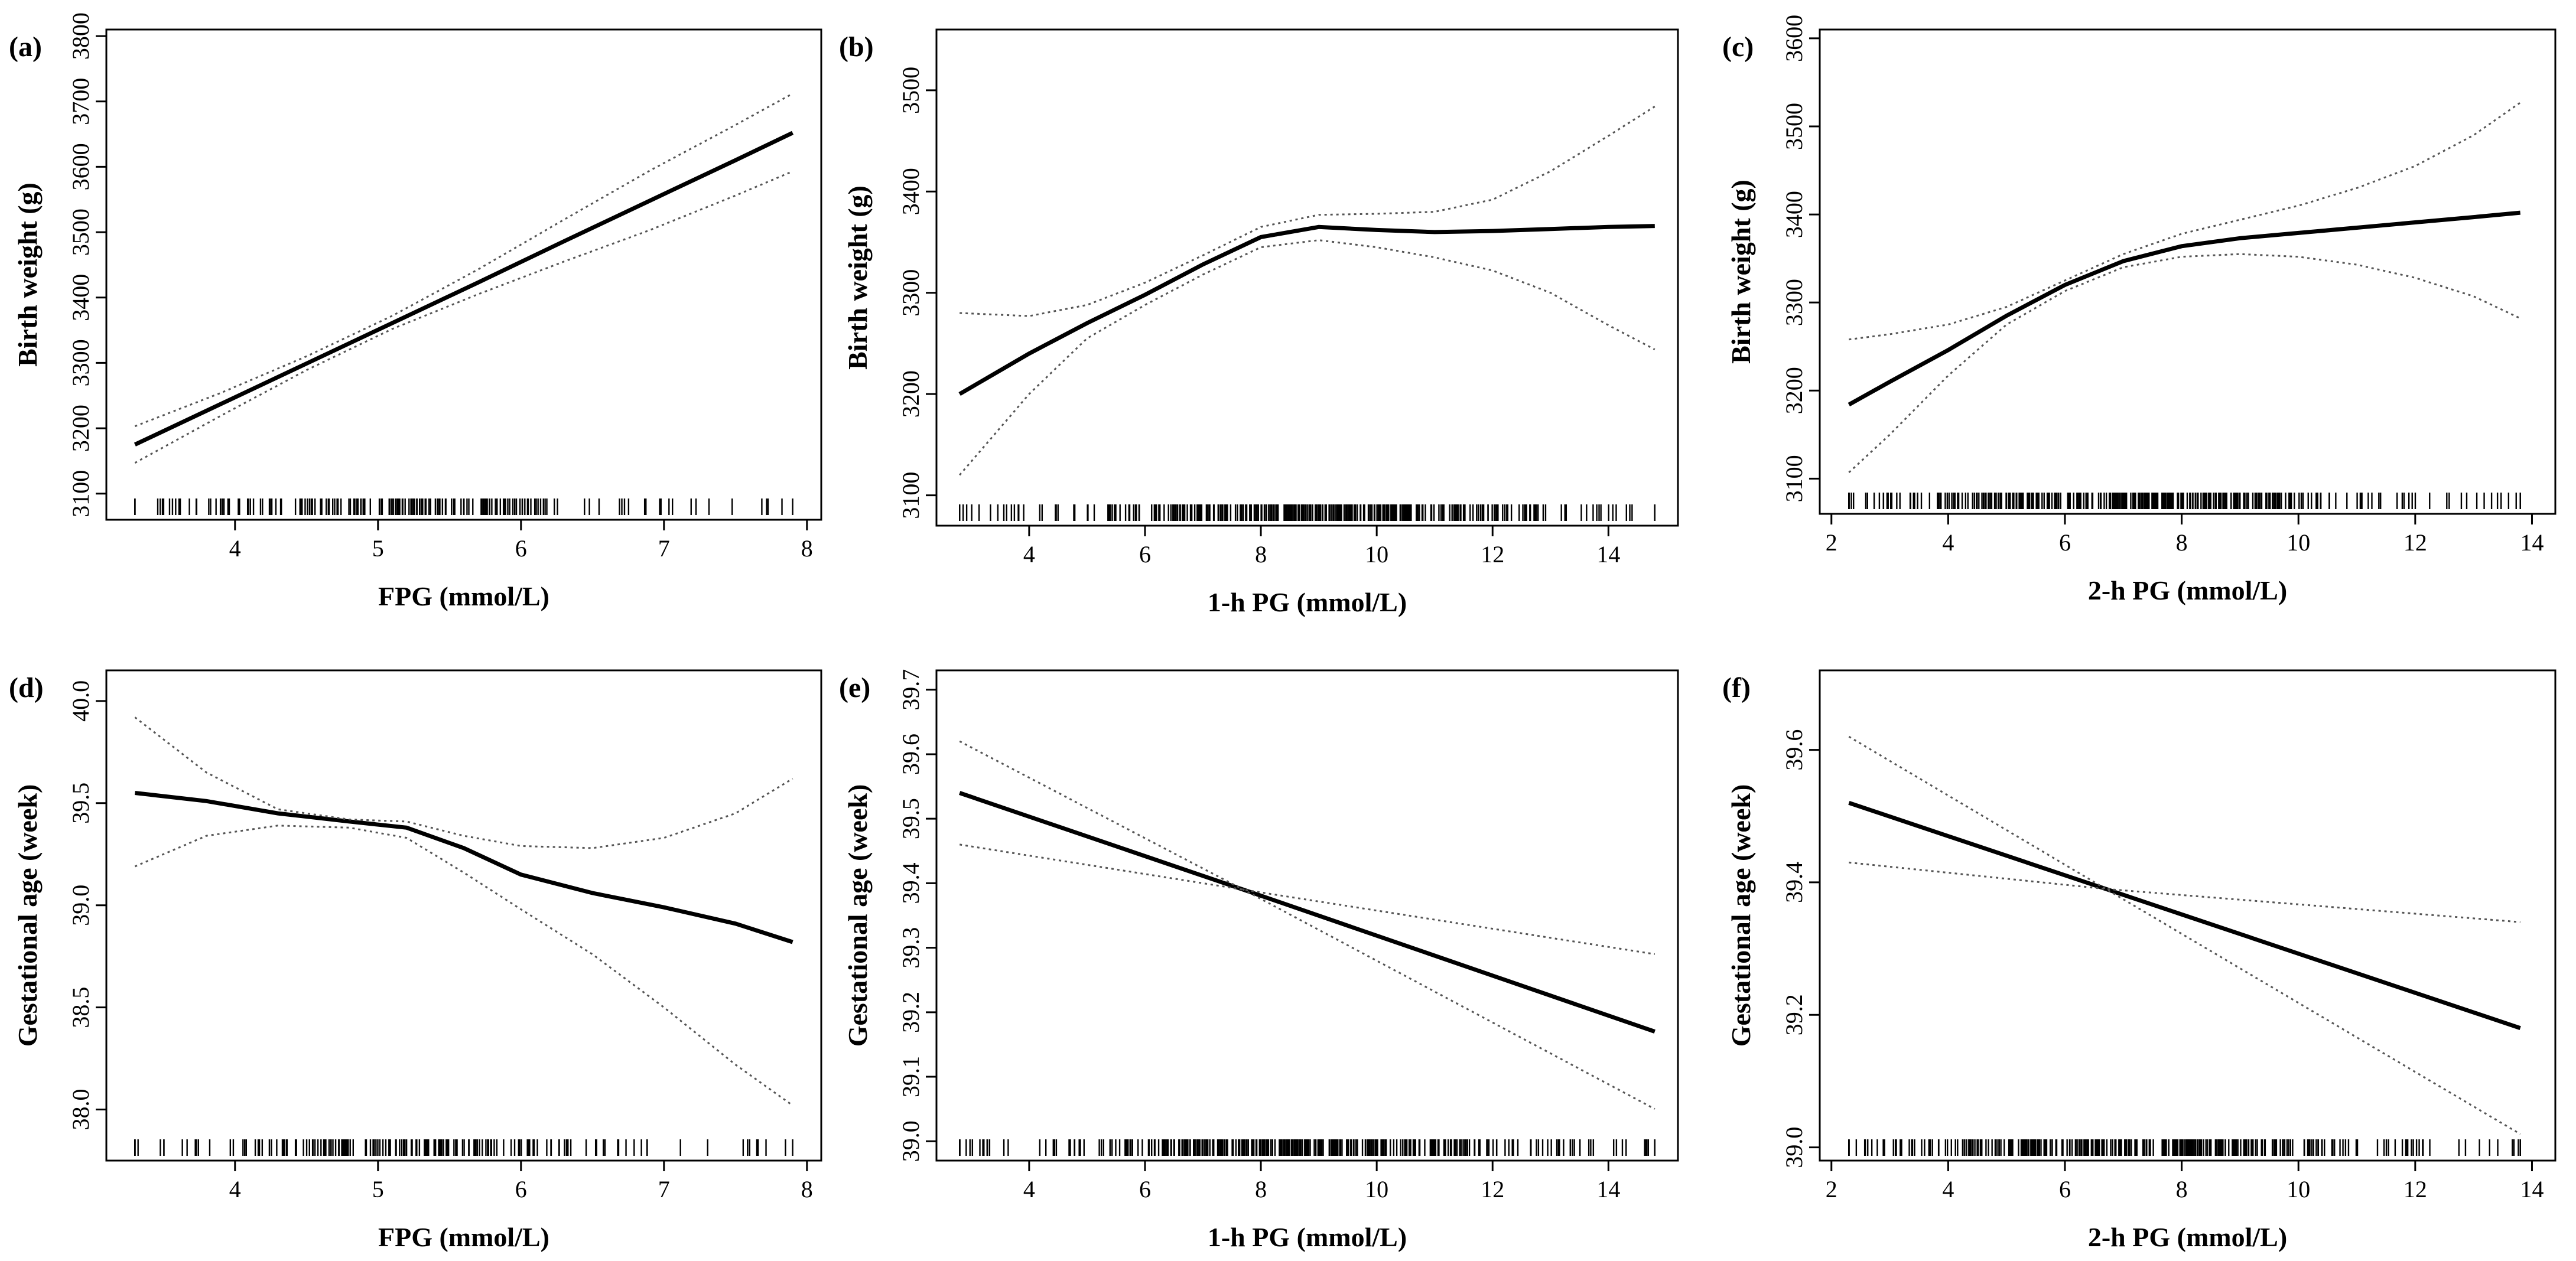 The width and height of the screenshot is (2576, 1261). What do you see at coordinates (80, 1109) in the screenshot?
I see `y-tick-label: 38.0` at bounding box center [80, 1109].